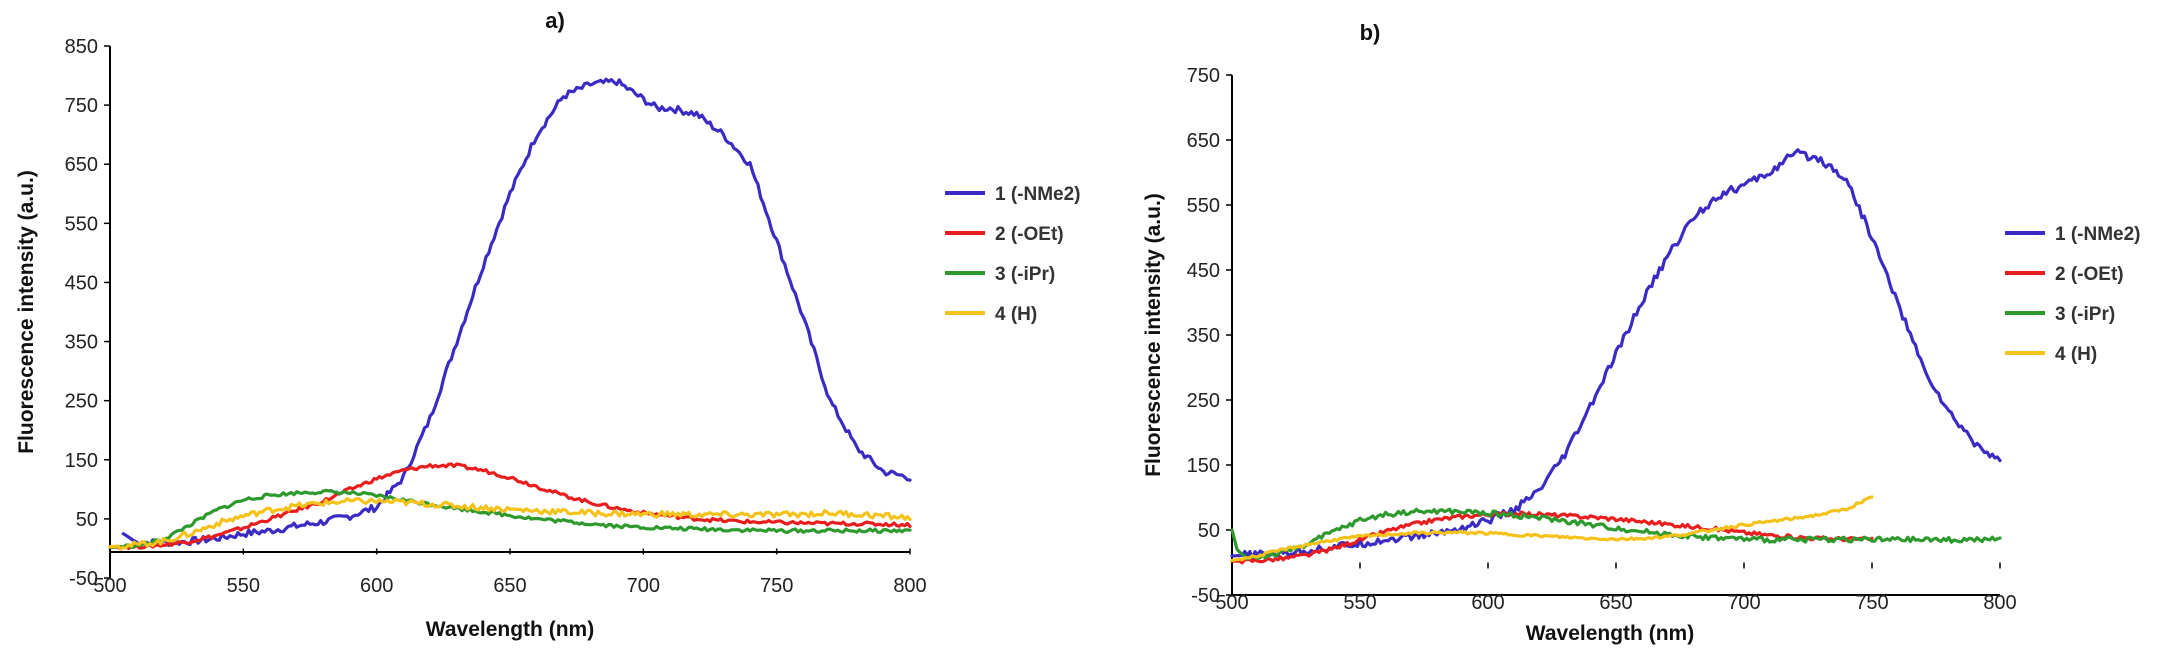 The height and width of the screenshot is (650, 2158). I want to click on y-ticks-b: -50 50 150 250 350 450 550 650 750, so click(1209, 336).